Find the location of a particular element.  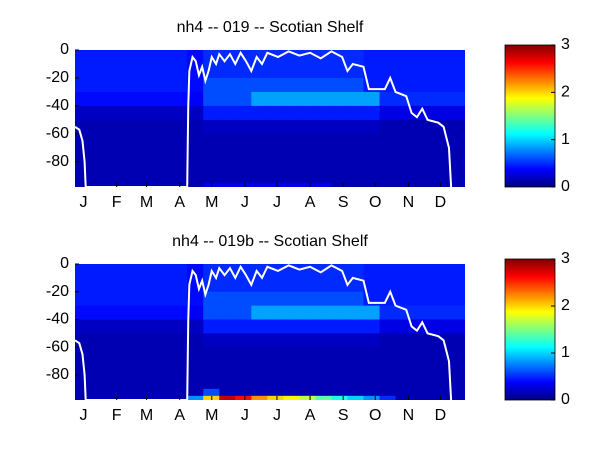

y-tick-label: -20 is located at coordinates (57, 291).